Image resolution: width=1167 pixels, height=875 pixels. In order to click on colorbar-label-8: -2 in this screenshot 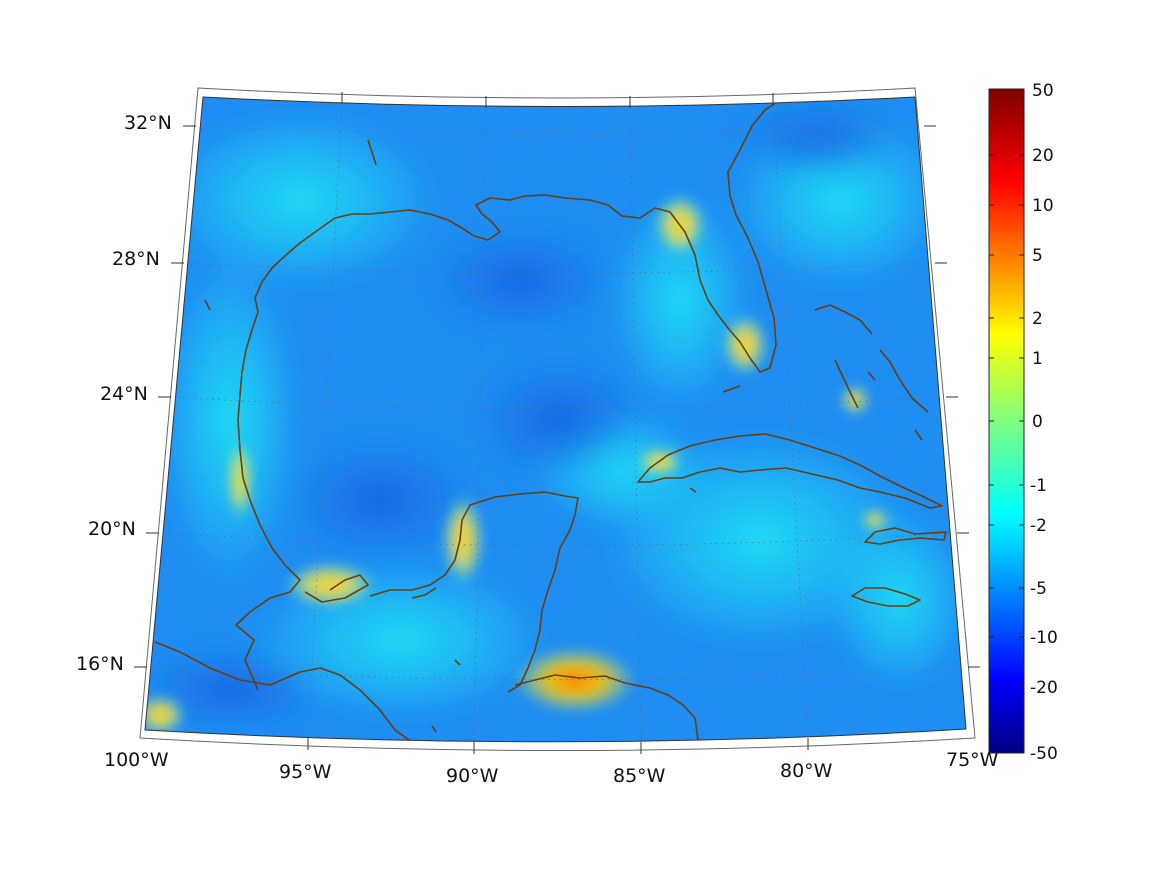, I will do `click(1038, 526)`.